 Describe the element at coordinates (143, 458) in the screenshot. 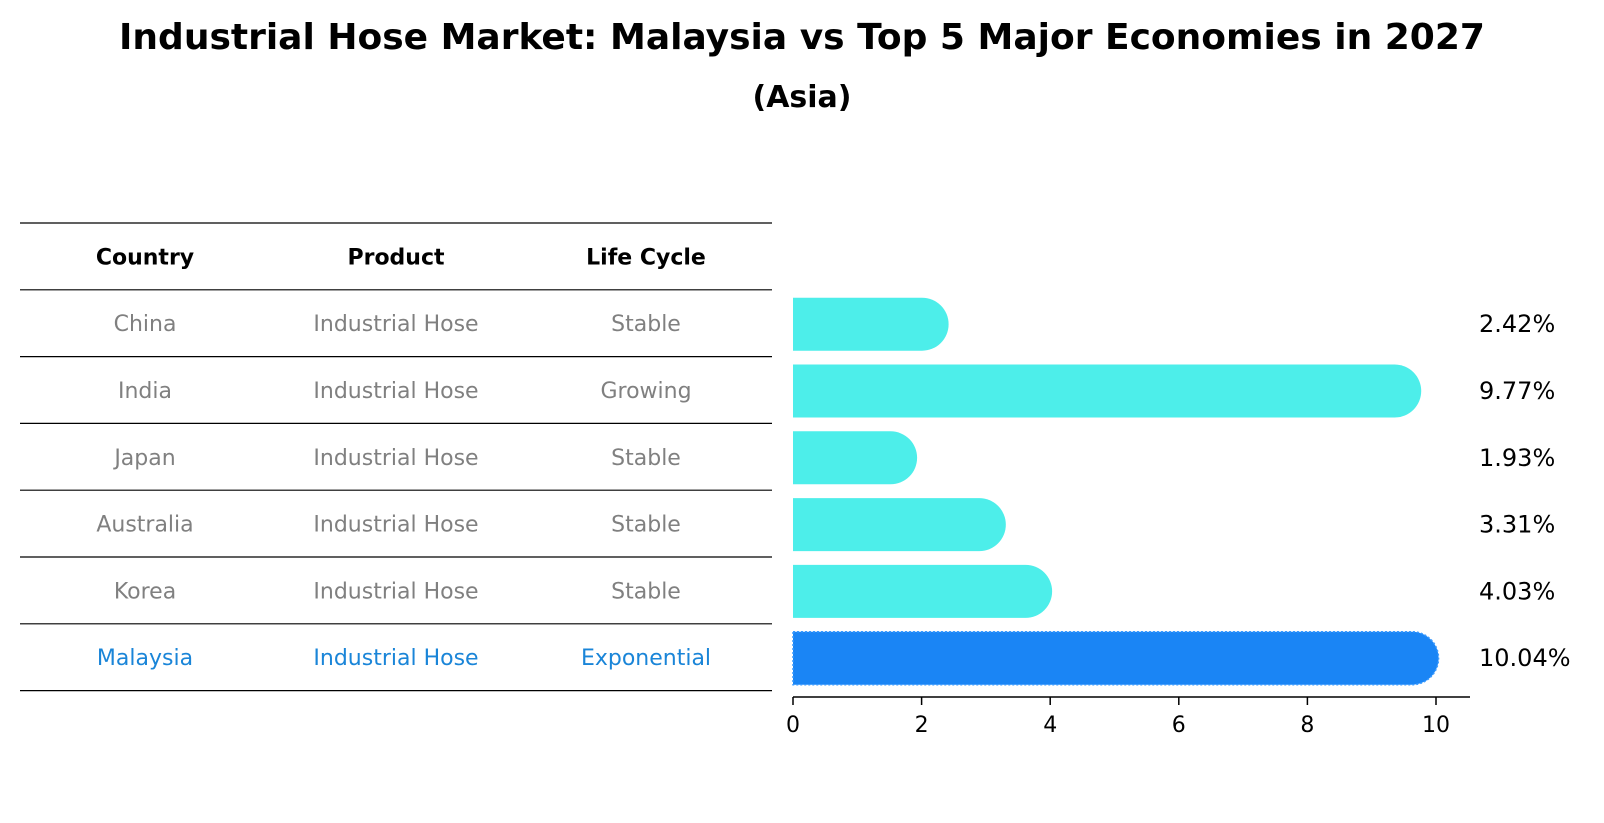

I see `country-cell: Japan` at that location.